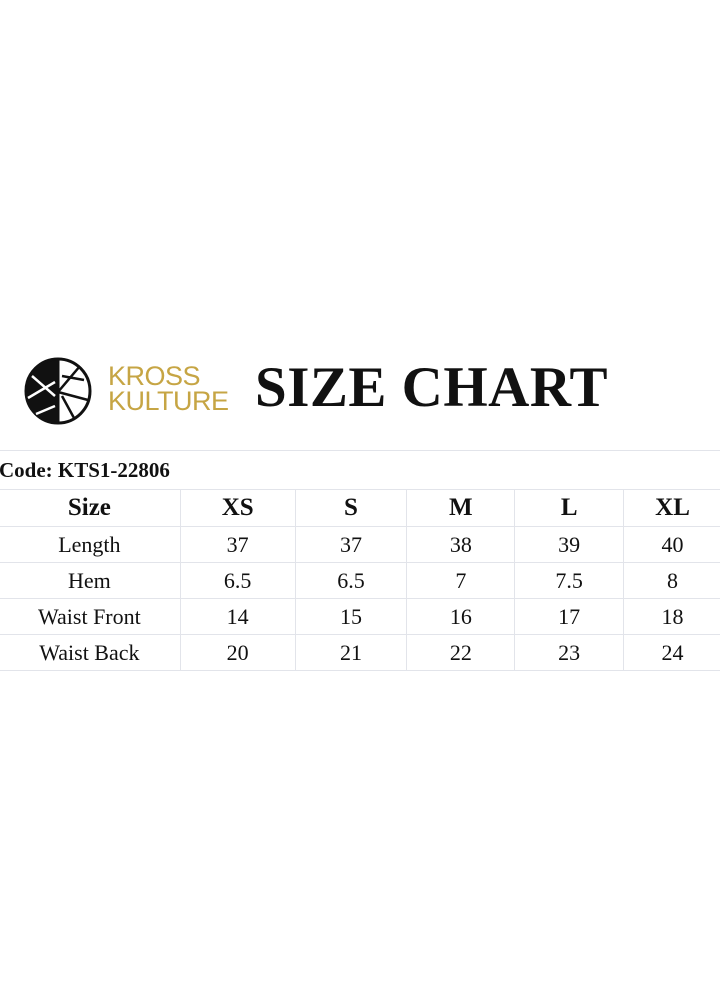  Describe the element at coordinates (237, 508) in the screenshot. I see `header-cell: XS` at that location.